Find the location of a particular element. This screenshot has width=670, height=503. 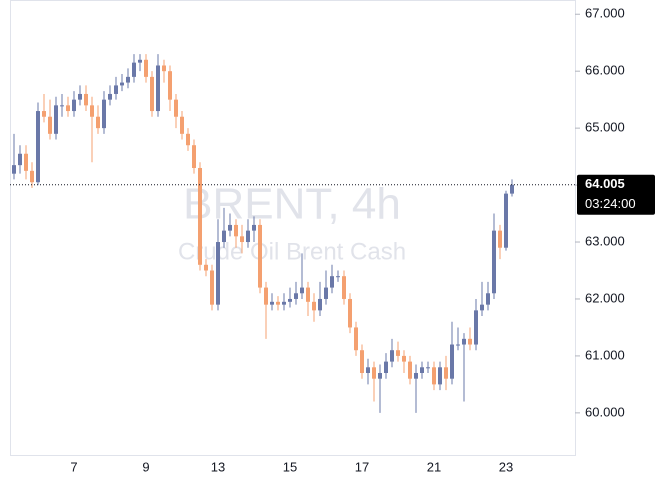

y-tick-label: 63.000 is located at coordinates (605, 240).